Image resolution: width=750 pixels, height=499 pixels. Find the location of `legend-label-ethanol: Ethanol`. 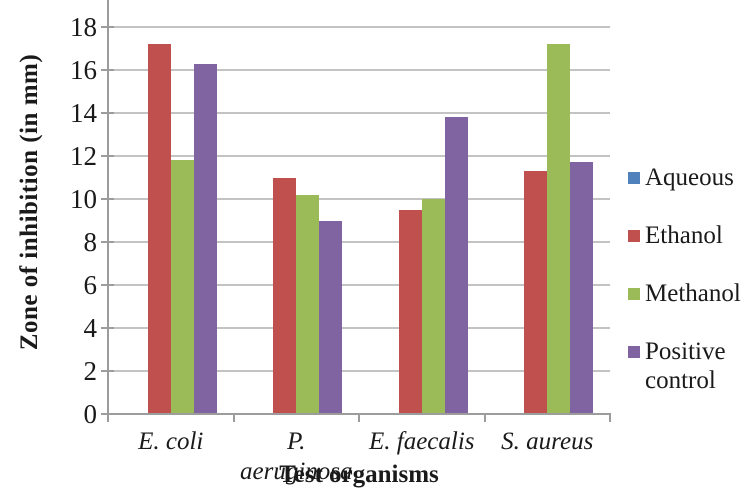

legend-label-ethanol: Ethanol is located at coordinates (684, 235).